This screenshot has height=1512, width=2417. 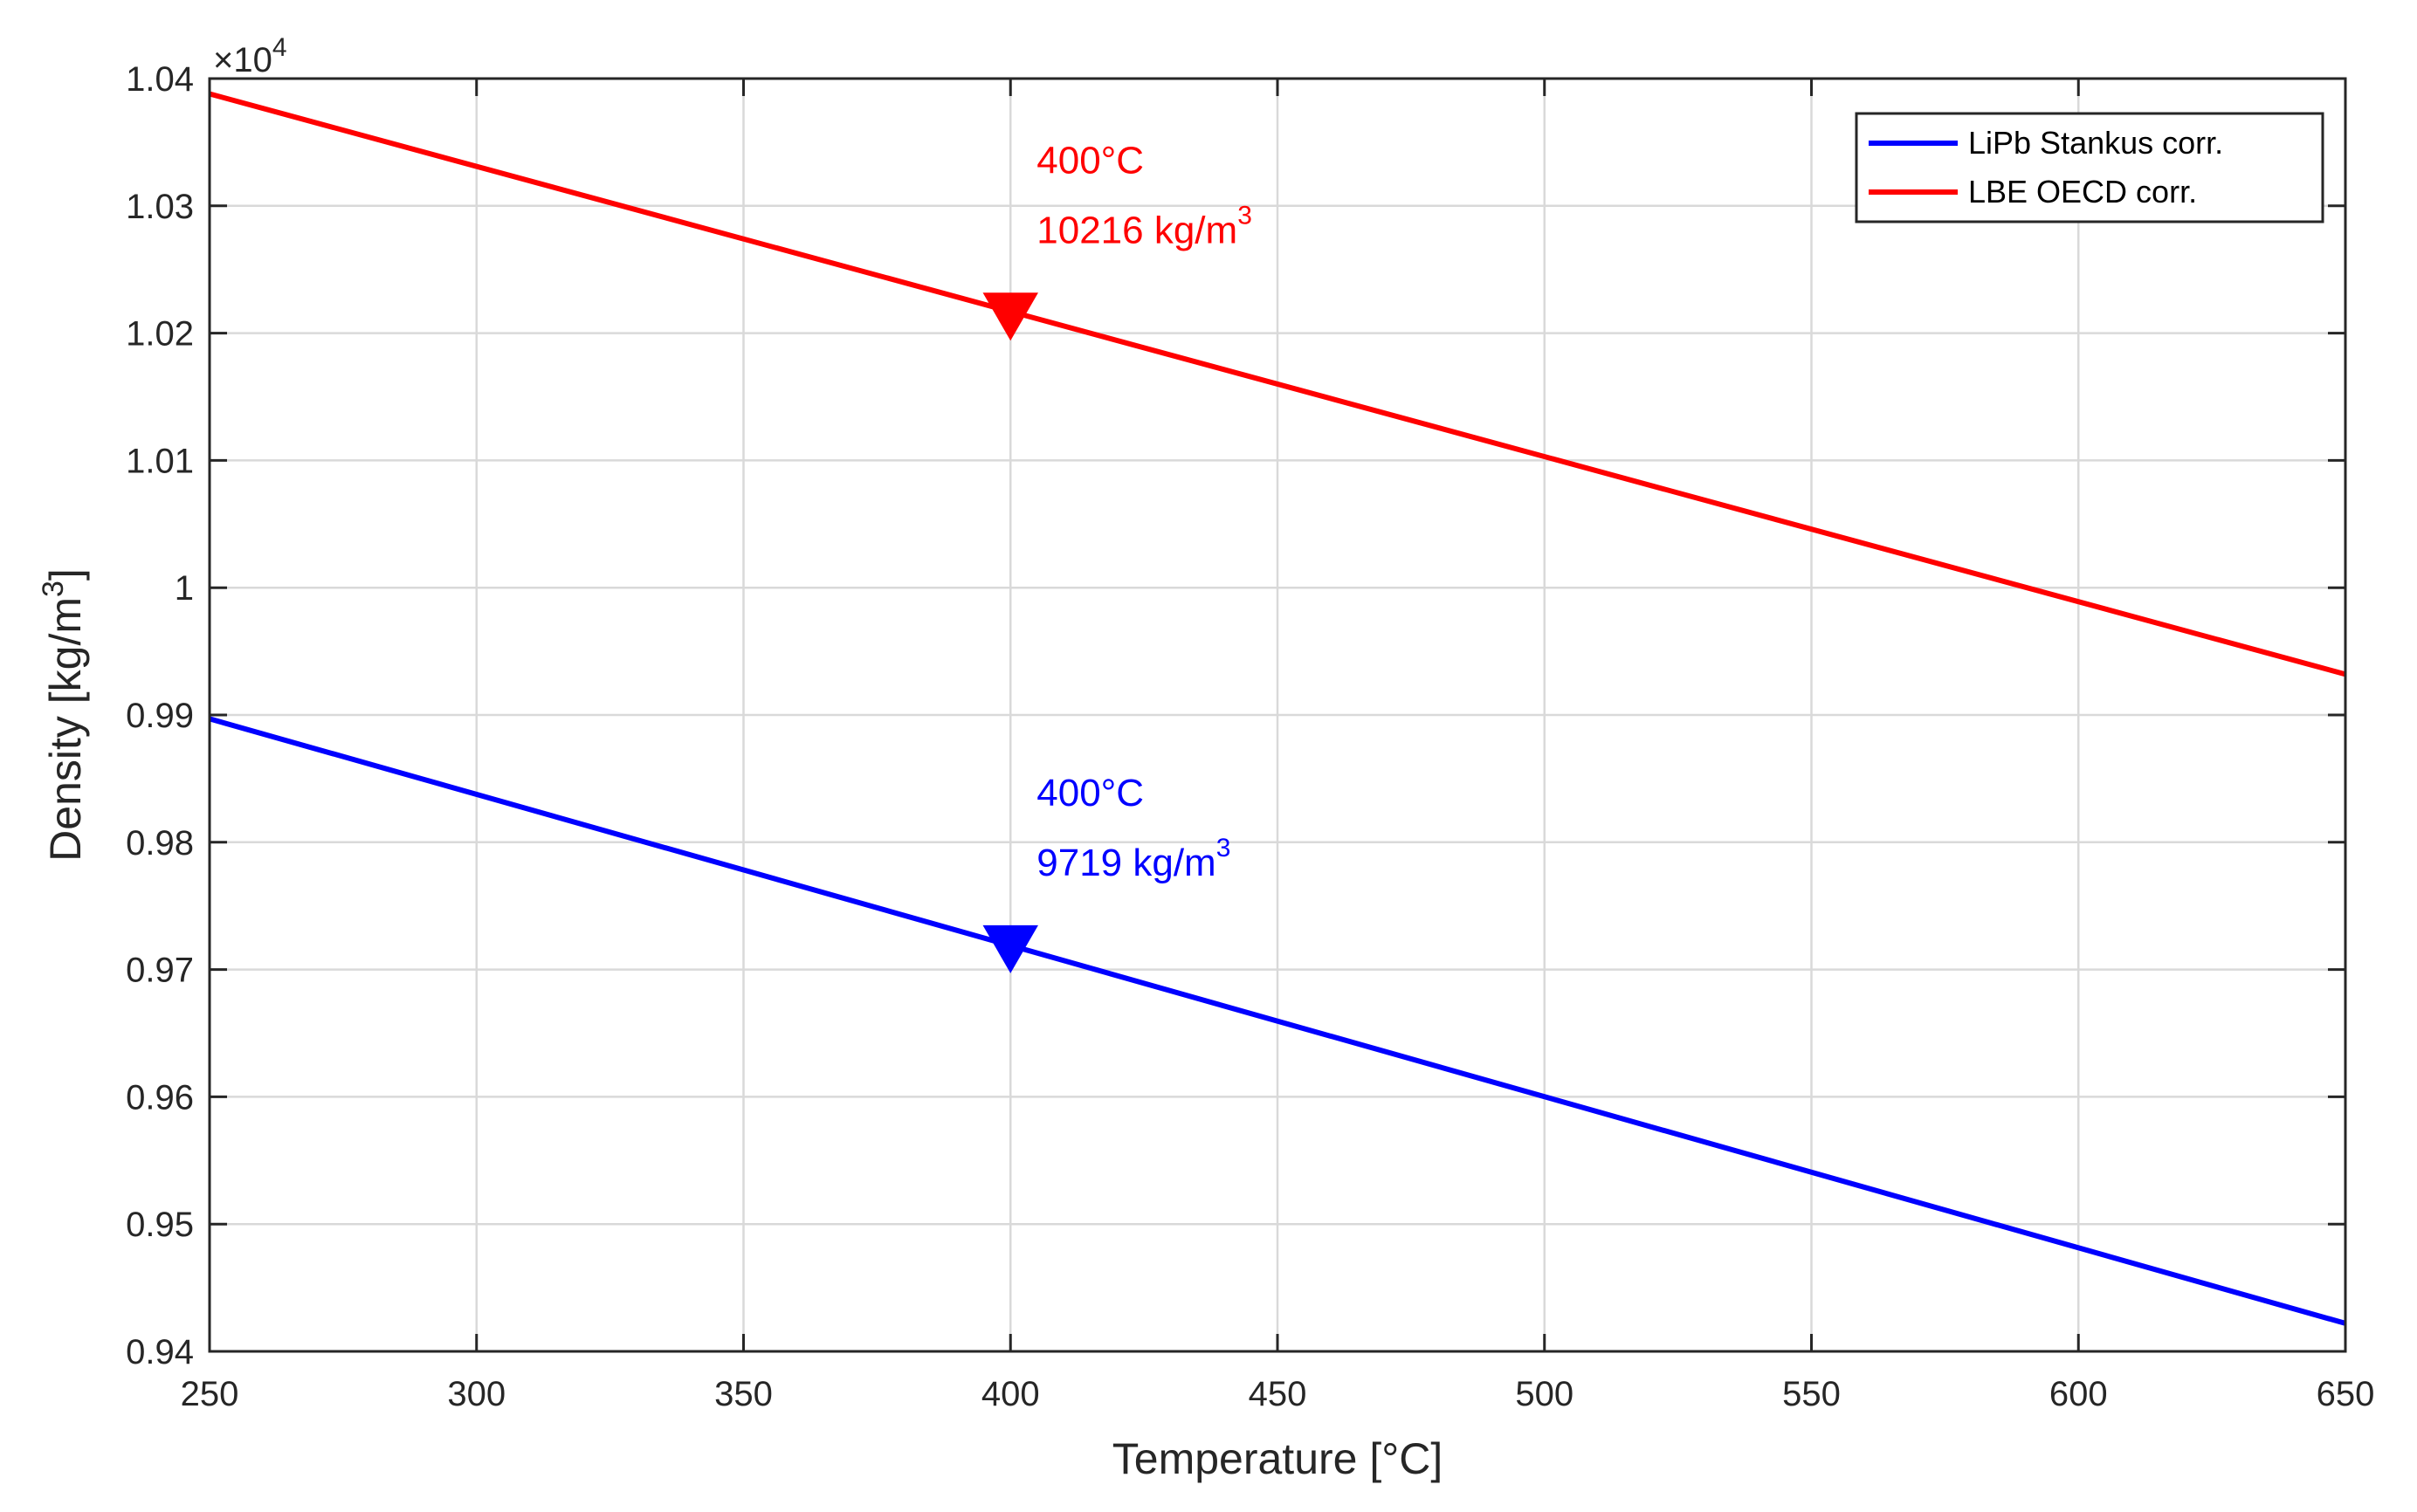 What do you see at coordinates (63, 715) in the screenshot?
I see `y-axis-label: Density [kg/m3]` at bounding box center [63, 715].